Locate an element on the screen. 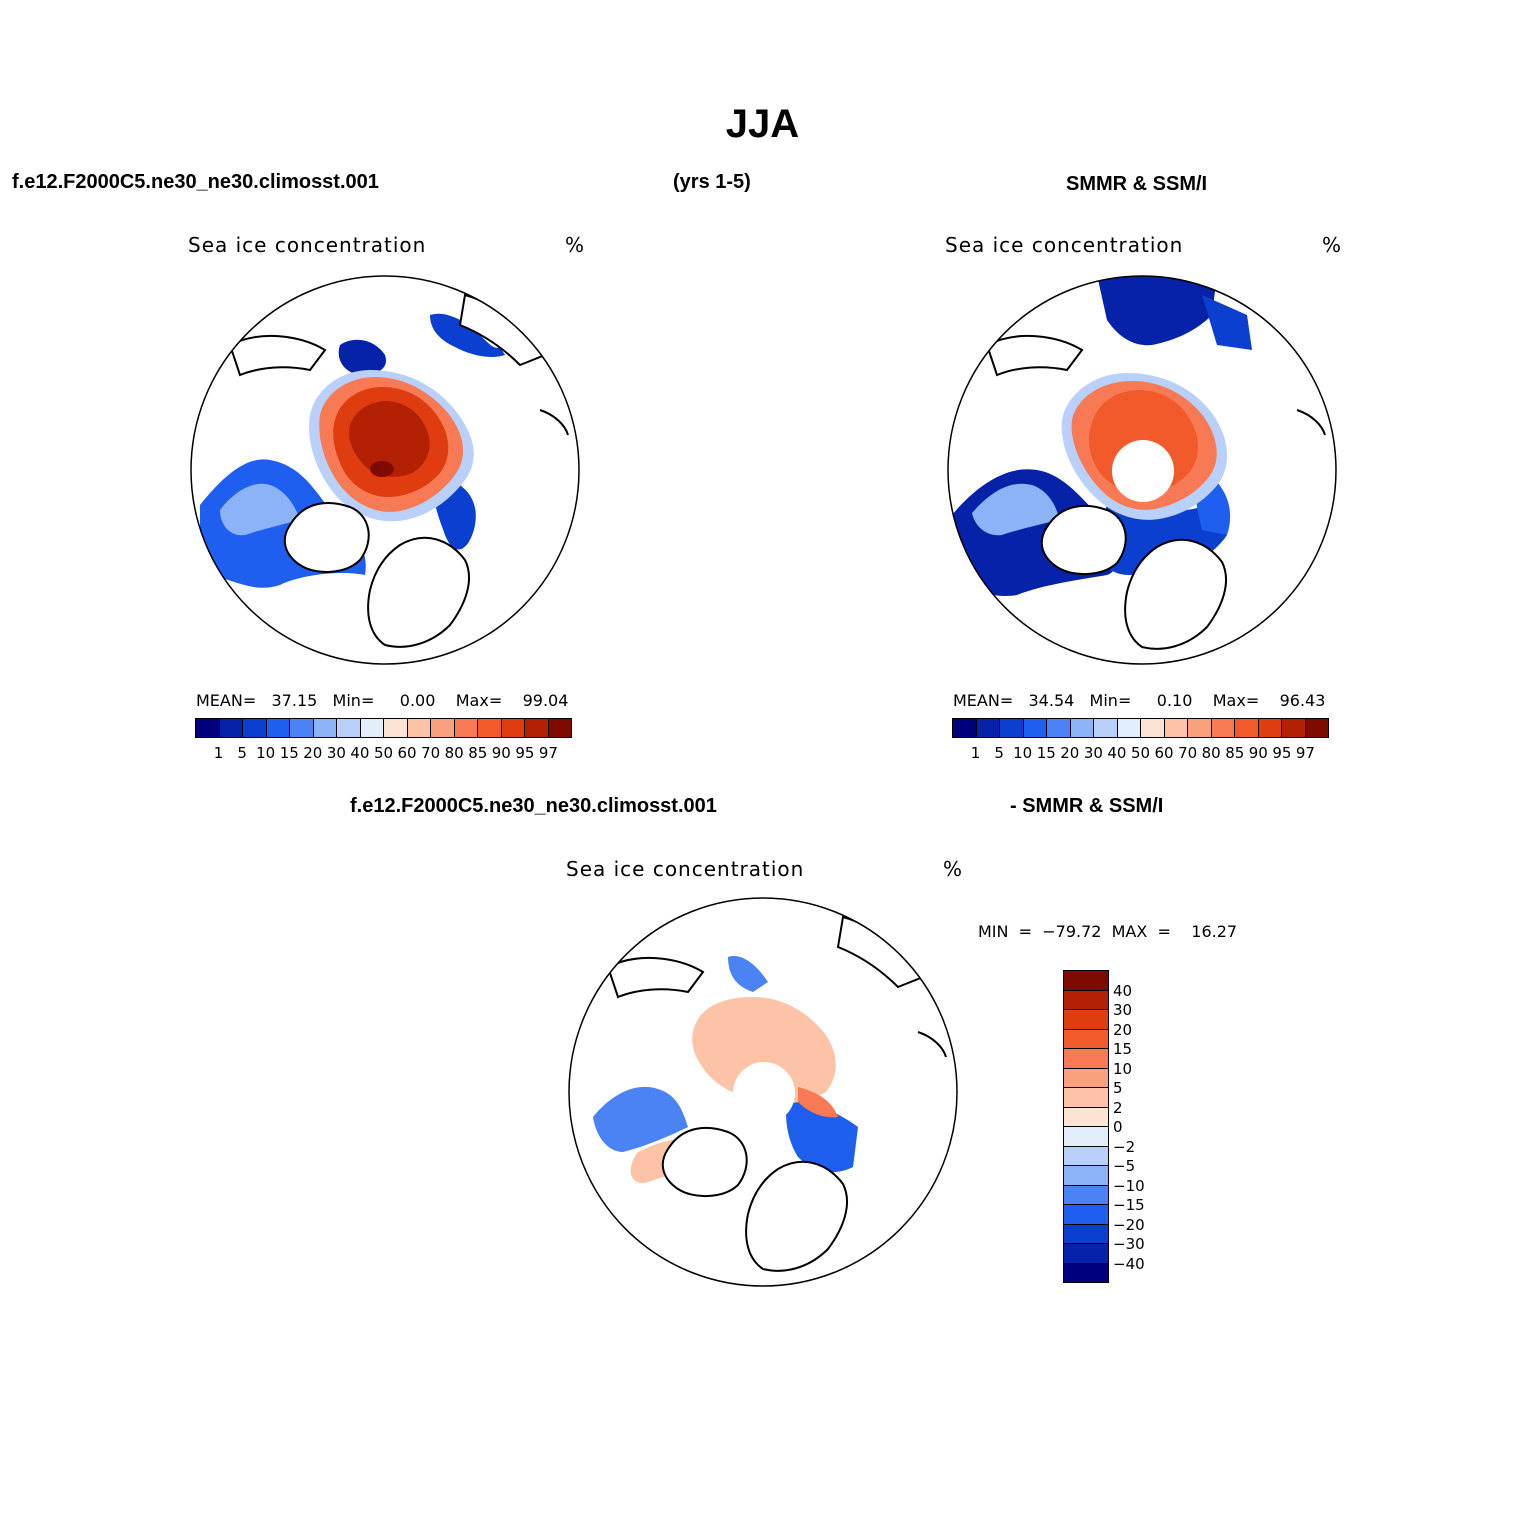 The image size is (1525, 1525). panel1-land is located at coordinates (326, 537).